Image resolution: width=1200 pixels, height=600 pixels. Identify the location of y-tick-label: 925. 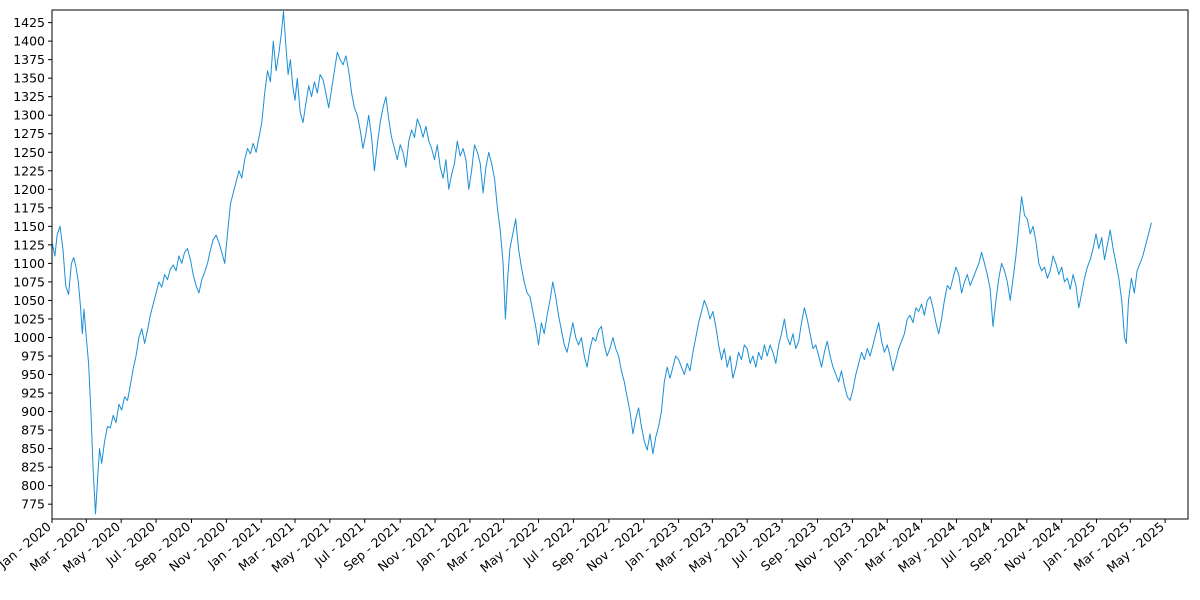
(33, 393).